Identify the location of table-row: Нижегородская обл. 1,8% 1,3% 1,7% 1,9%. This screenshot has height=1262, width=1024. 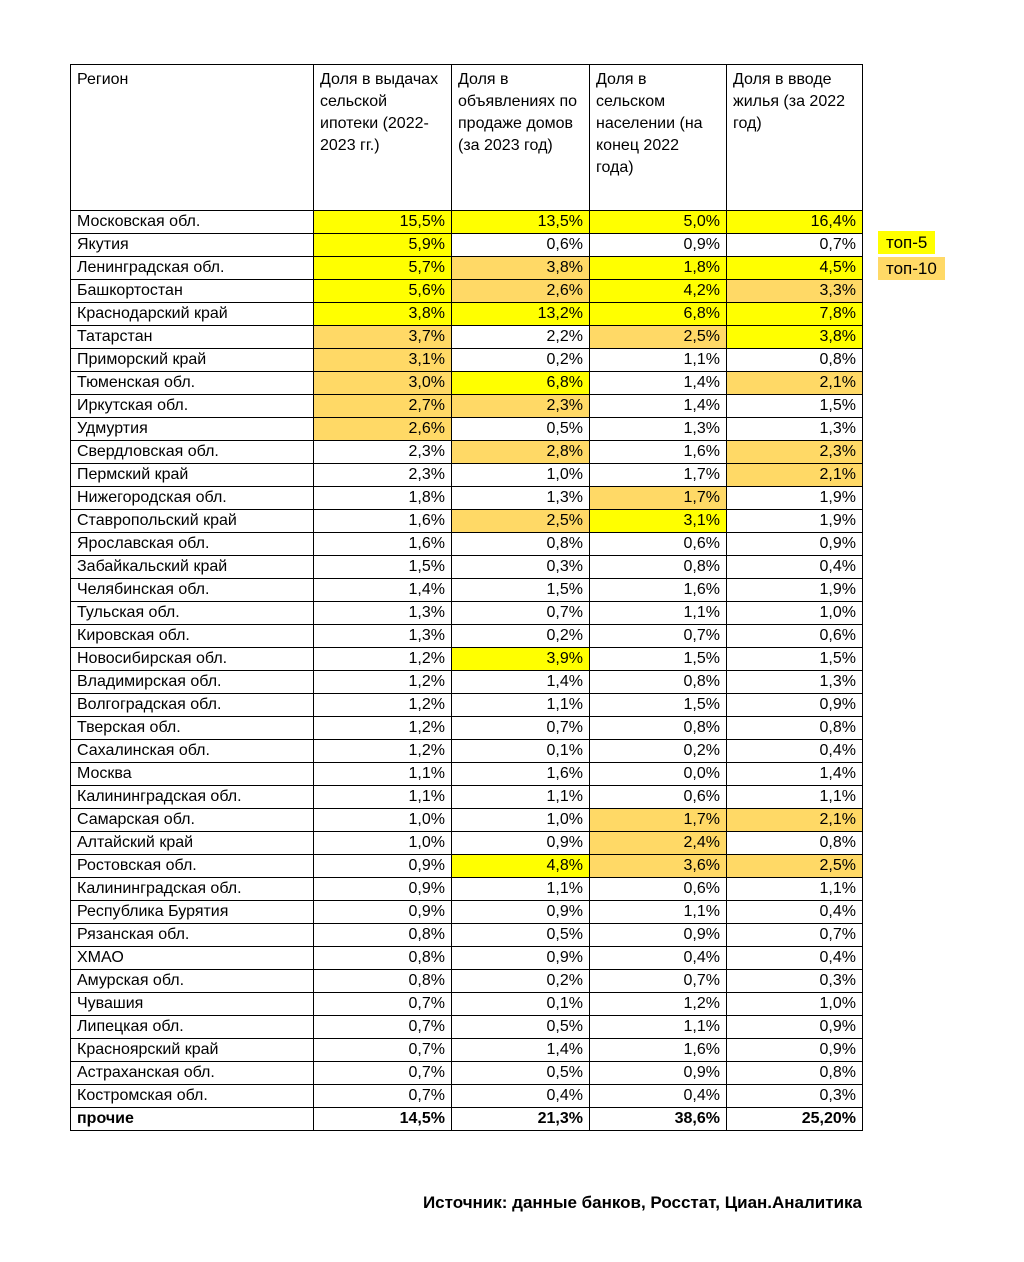
(466, 498).